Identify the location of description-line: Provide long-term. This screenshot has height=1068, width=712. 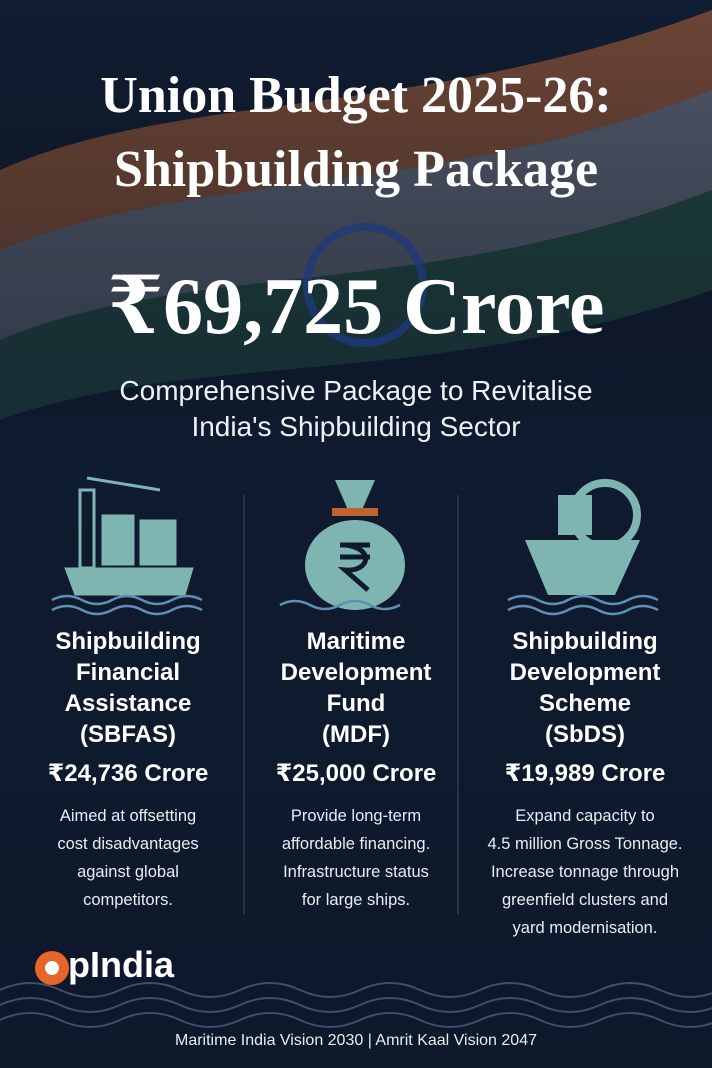
(356, 816).